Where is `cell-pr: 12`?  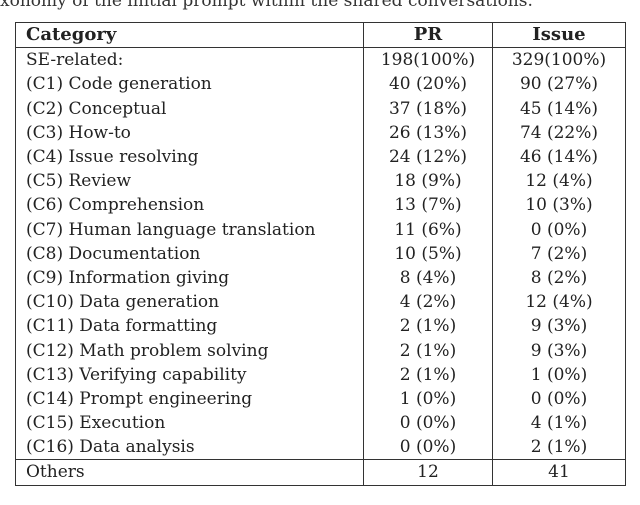 cell-pr: 12 is located at coordinates (428, 472).